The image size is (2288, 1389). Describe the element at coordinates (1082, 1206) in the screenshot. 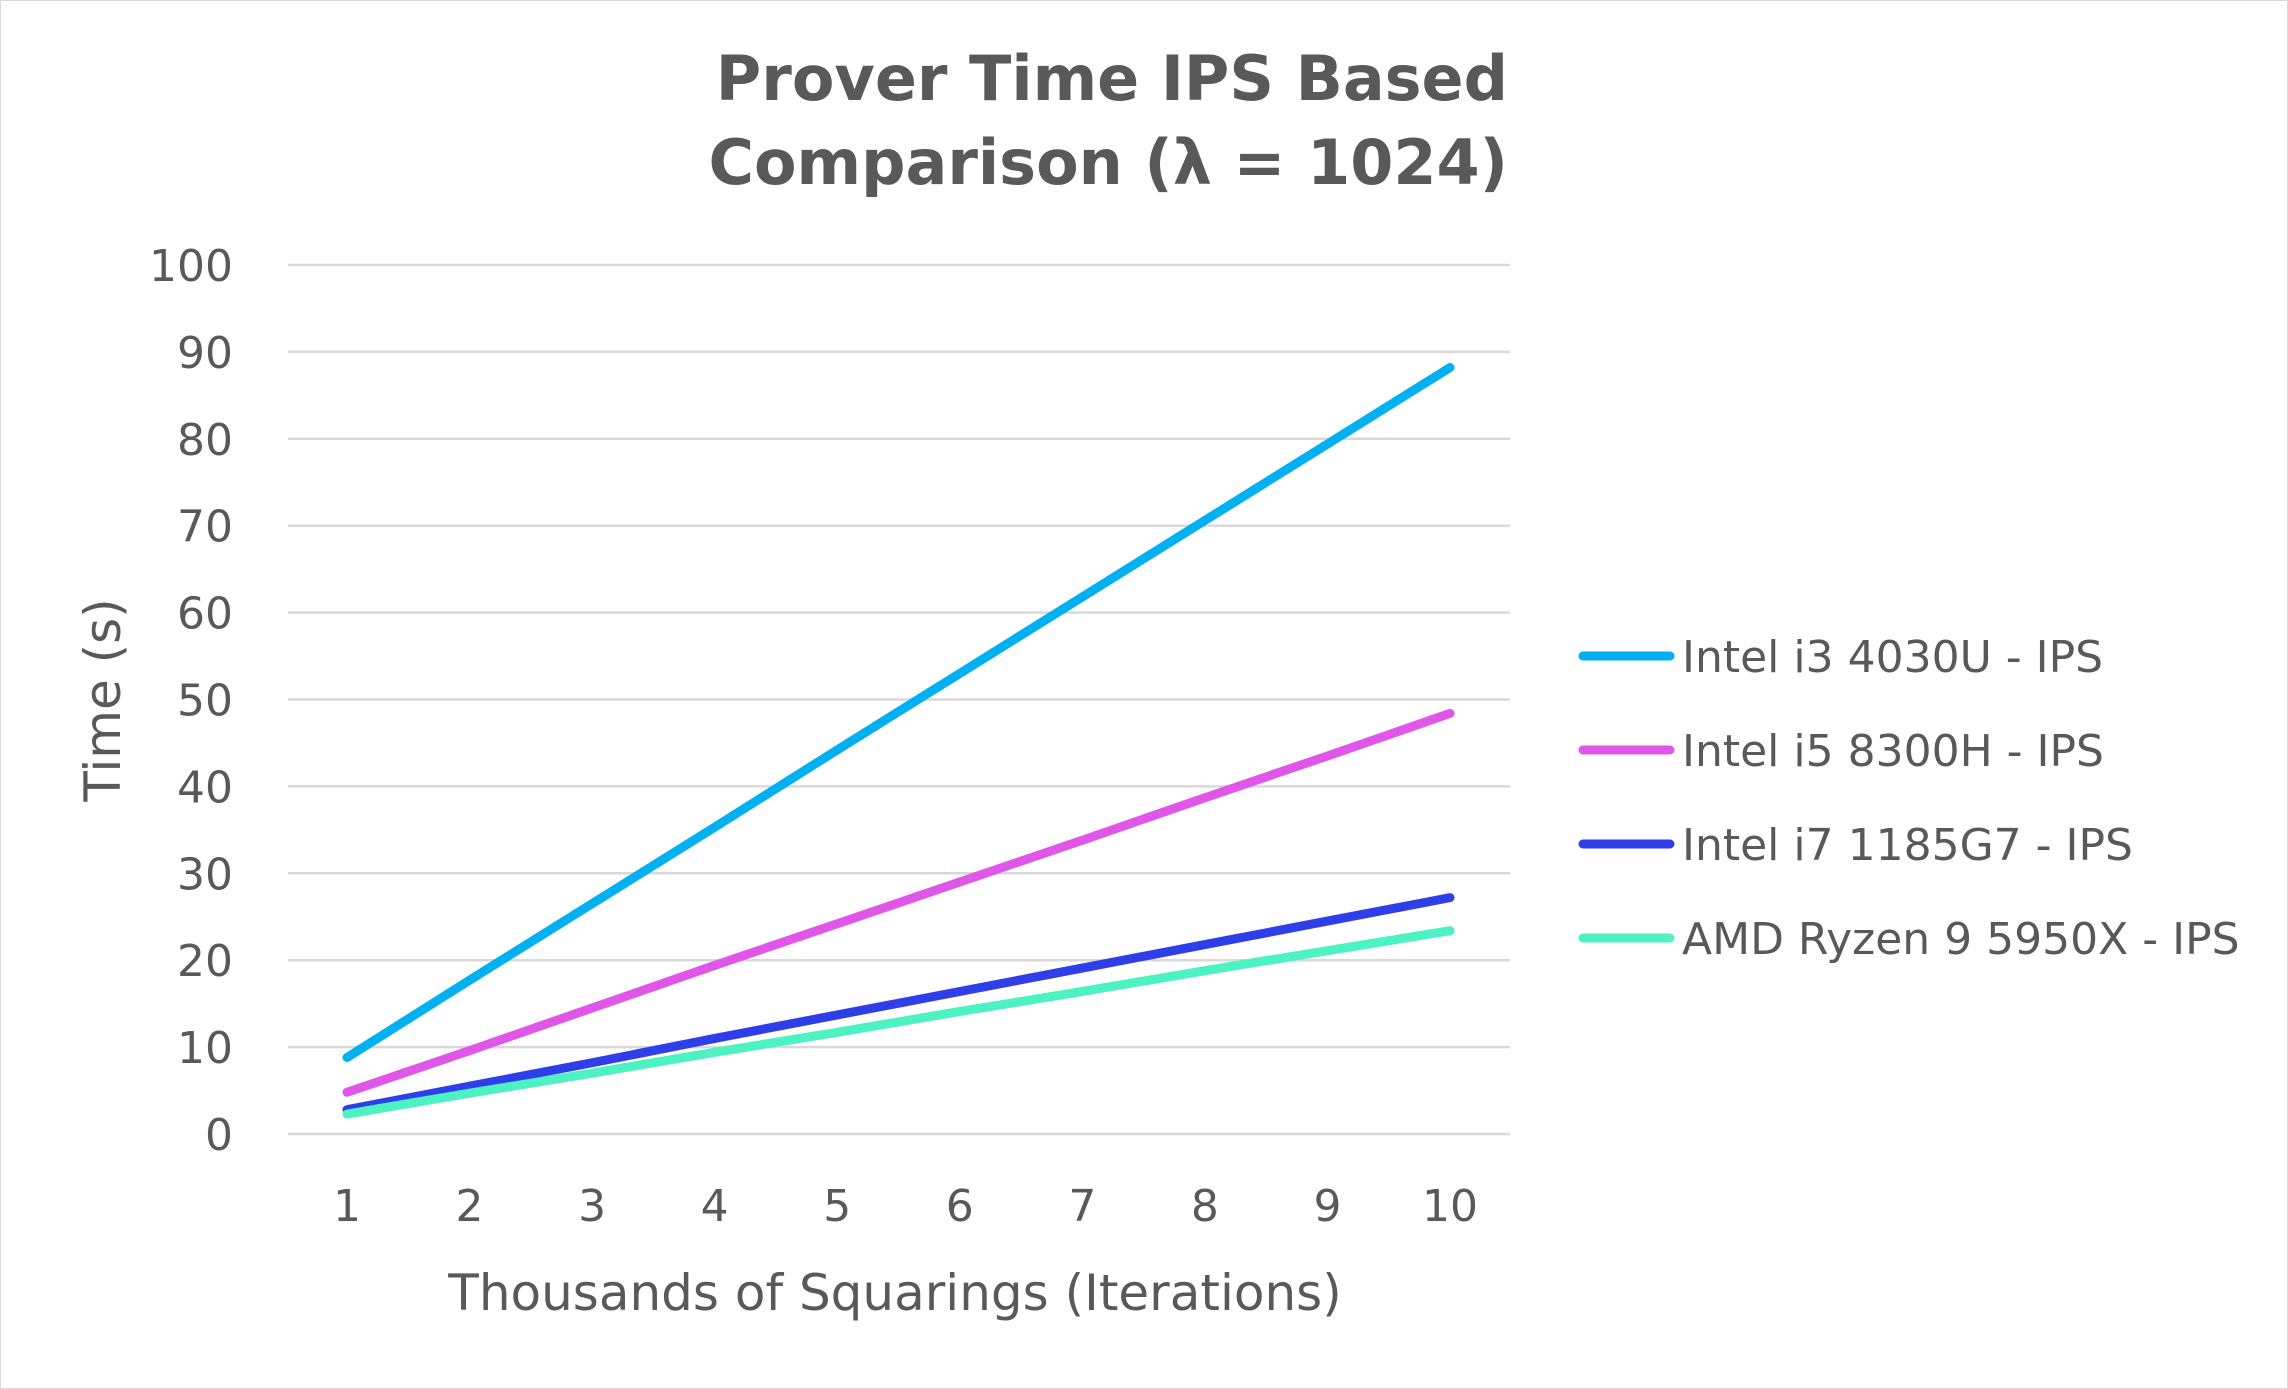

I see `x-tick-label: 7` at that location.